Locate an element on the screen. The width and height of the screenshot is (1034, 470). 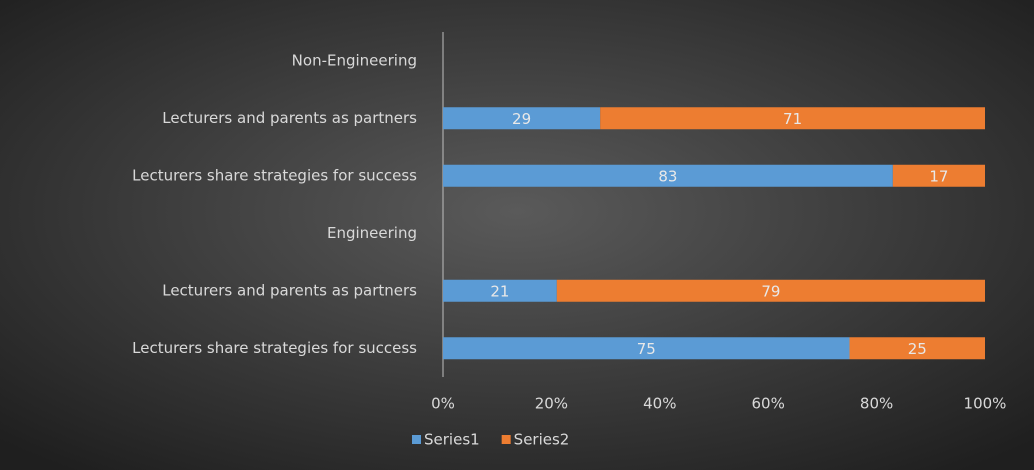
y-tick-label: Non-Engineering is located at coordinates (354, 60).